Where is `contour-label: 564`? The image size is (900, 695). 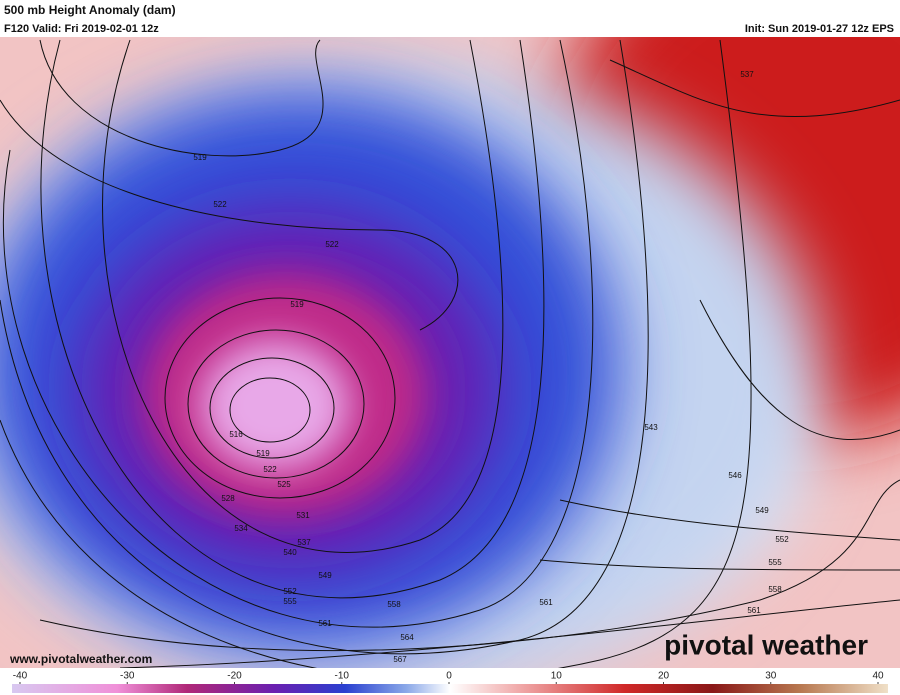
contour-label: 564 is located at coordinates (407, 637).